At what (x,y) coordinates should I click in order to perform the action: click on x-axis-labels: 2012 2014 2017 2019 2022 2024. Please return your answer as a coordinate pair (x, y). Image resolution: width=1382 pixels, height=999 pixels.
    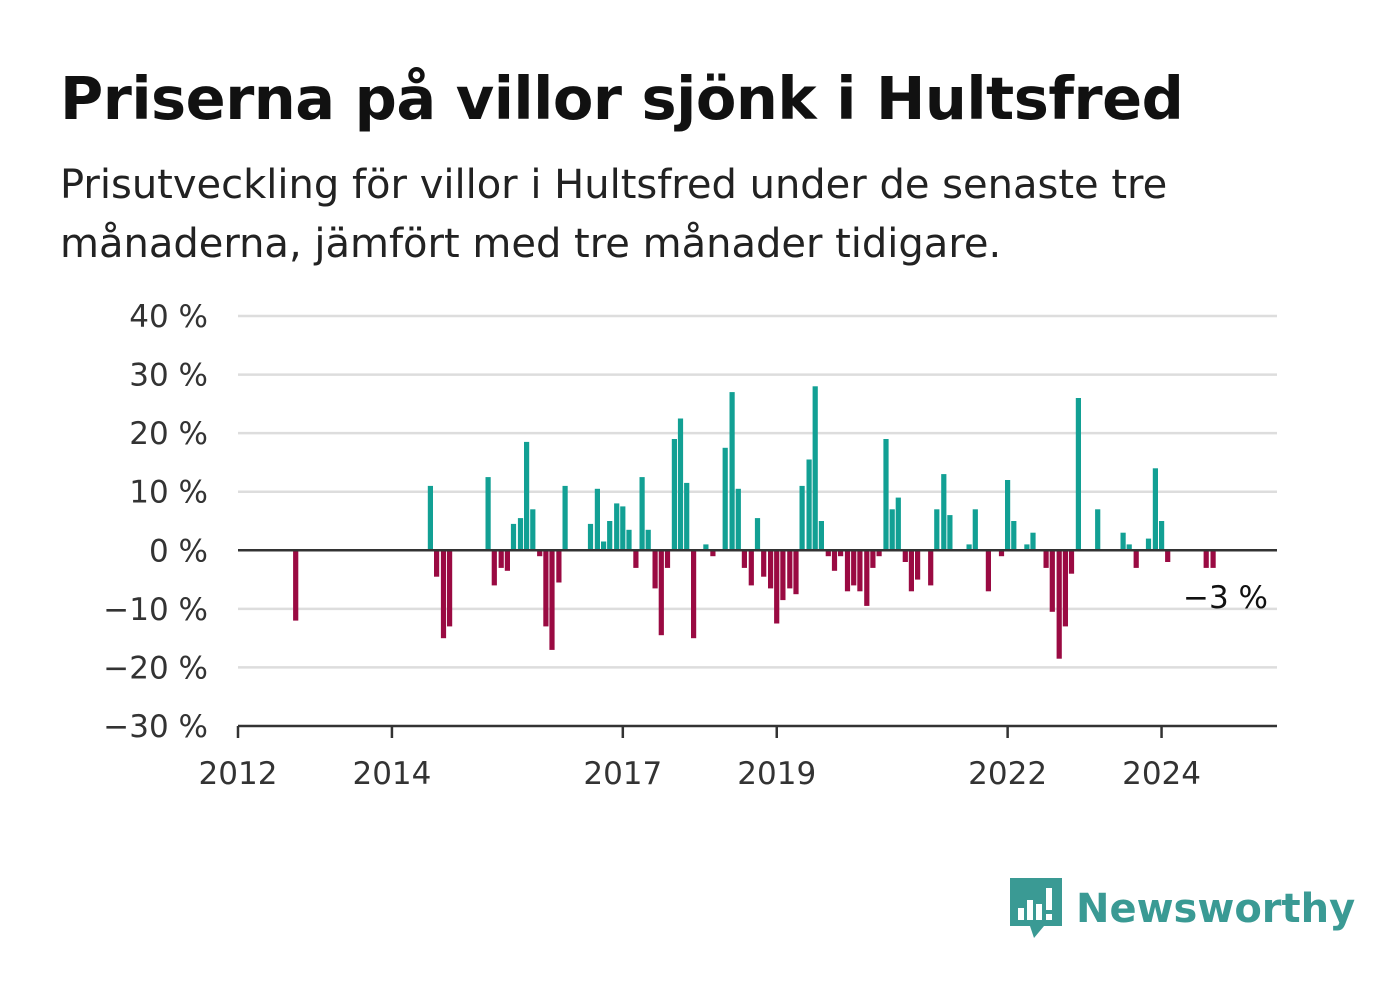
    Looking at the image, I should click on (700, 774).